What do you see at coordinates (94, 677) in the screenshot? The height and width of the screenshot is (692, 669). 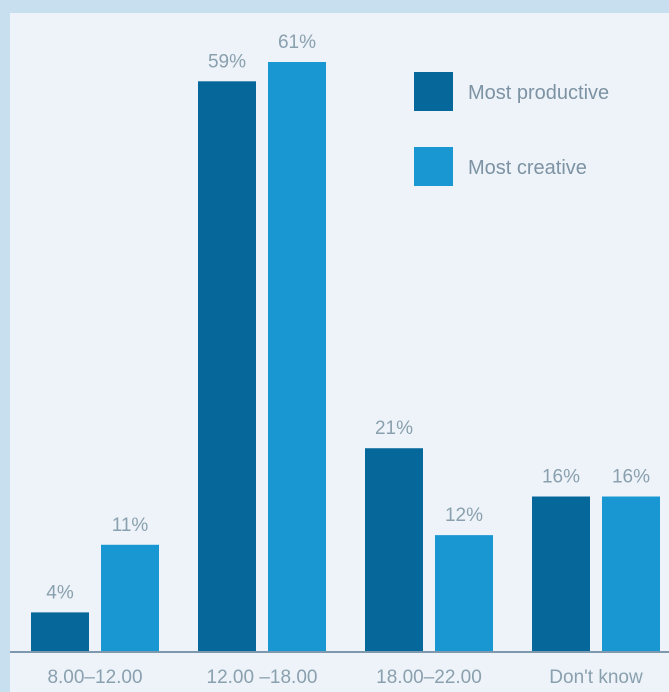 I see `x-tick-label: 8.00–12.00` at bounding box center [94, 677].